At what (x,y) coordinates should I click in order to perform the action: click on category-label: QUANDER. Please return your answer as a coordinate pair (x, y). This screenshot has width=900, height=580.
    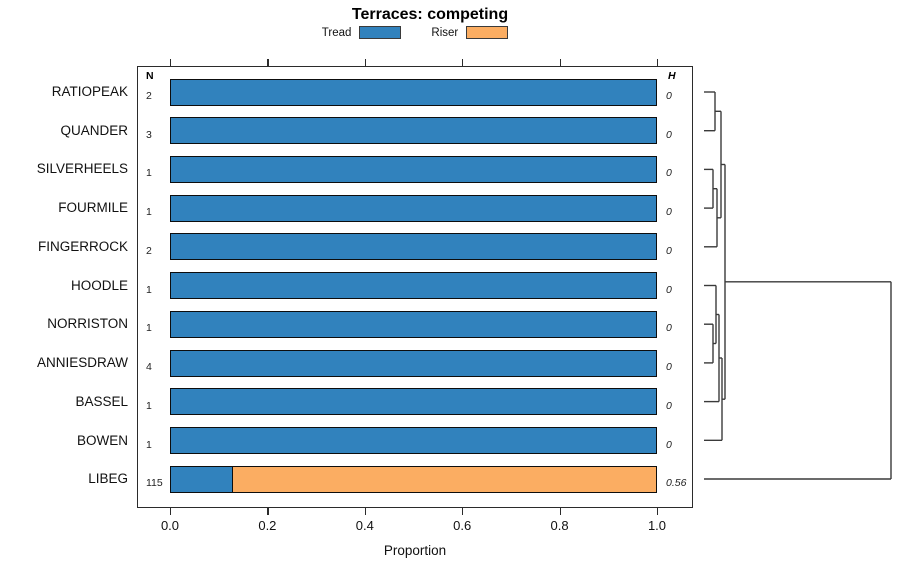
    Looking at the image, I should click on (94, 130).